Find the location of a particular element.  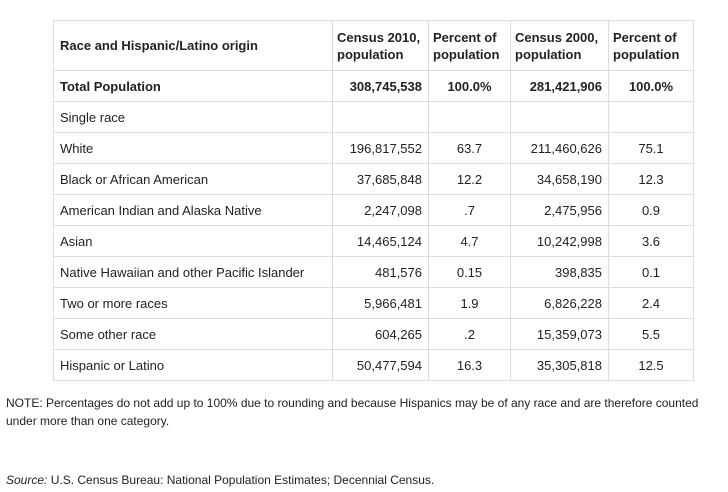

census-2000-cell: 2,475,956 is located at coordinates (559, 210).